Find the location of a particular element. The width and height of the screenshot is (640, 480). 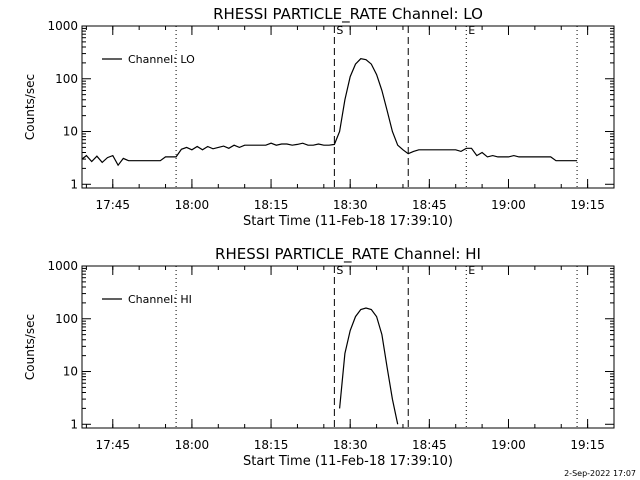

lo-marker-label: S is located at coordinates (339, 30).